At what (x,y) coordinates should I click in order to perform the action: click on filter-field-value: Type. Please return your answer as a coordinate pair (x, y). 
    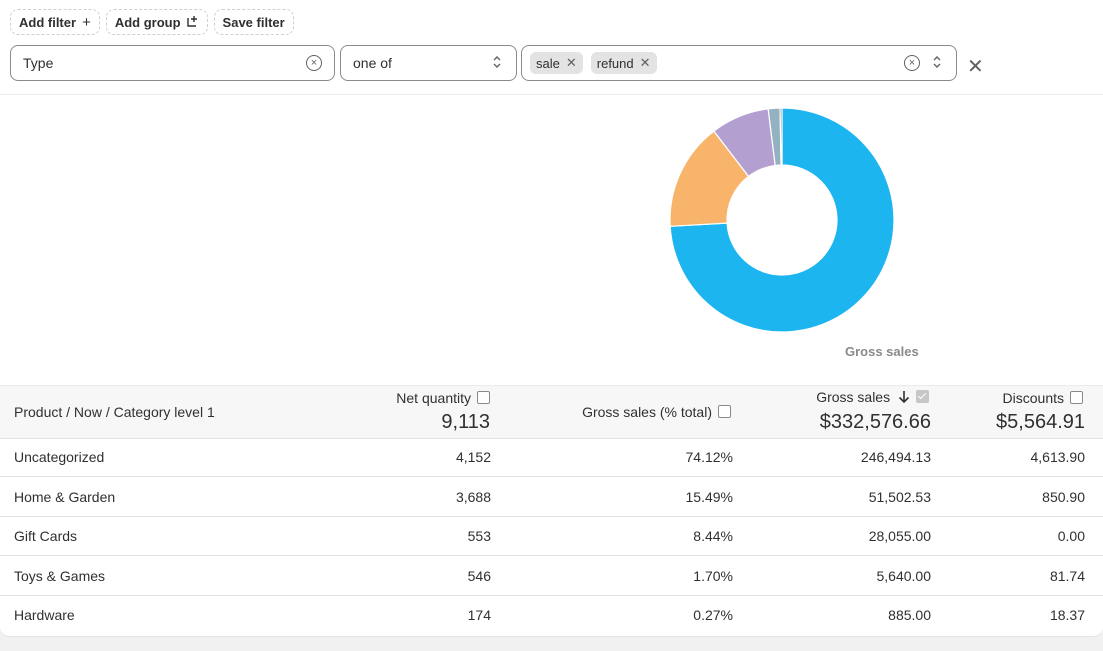
    Looking at the image, I should click on (38, 63).